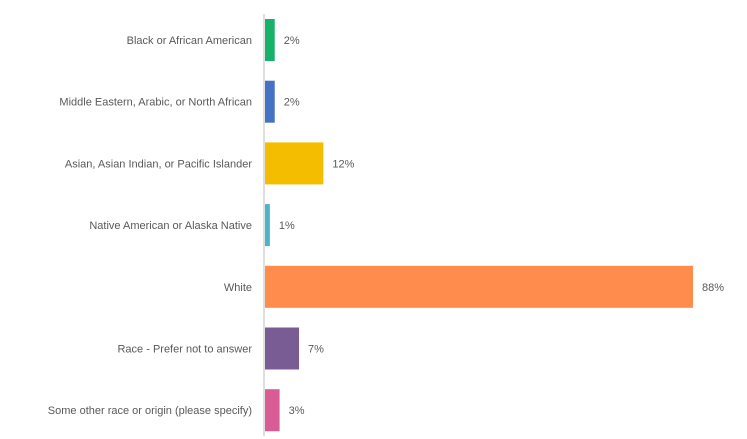  Describe the element at coordinates (316, 350) in the screenshot. I see `data-label: 7%` at that location.